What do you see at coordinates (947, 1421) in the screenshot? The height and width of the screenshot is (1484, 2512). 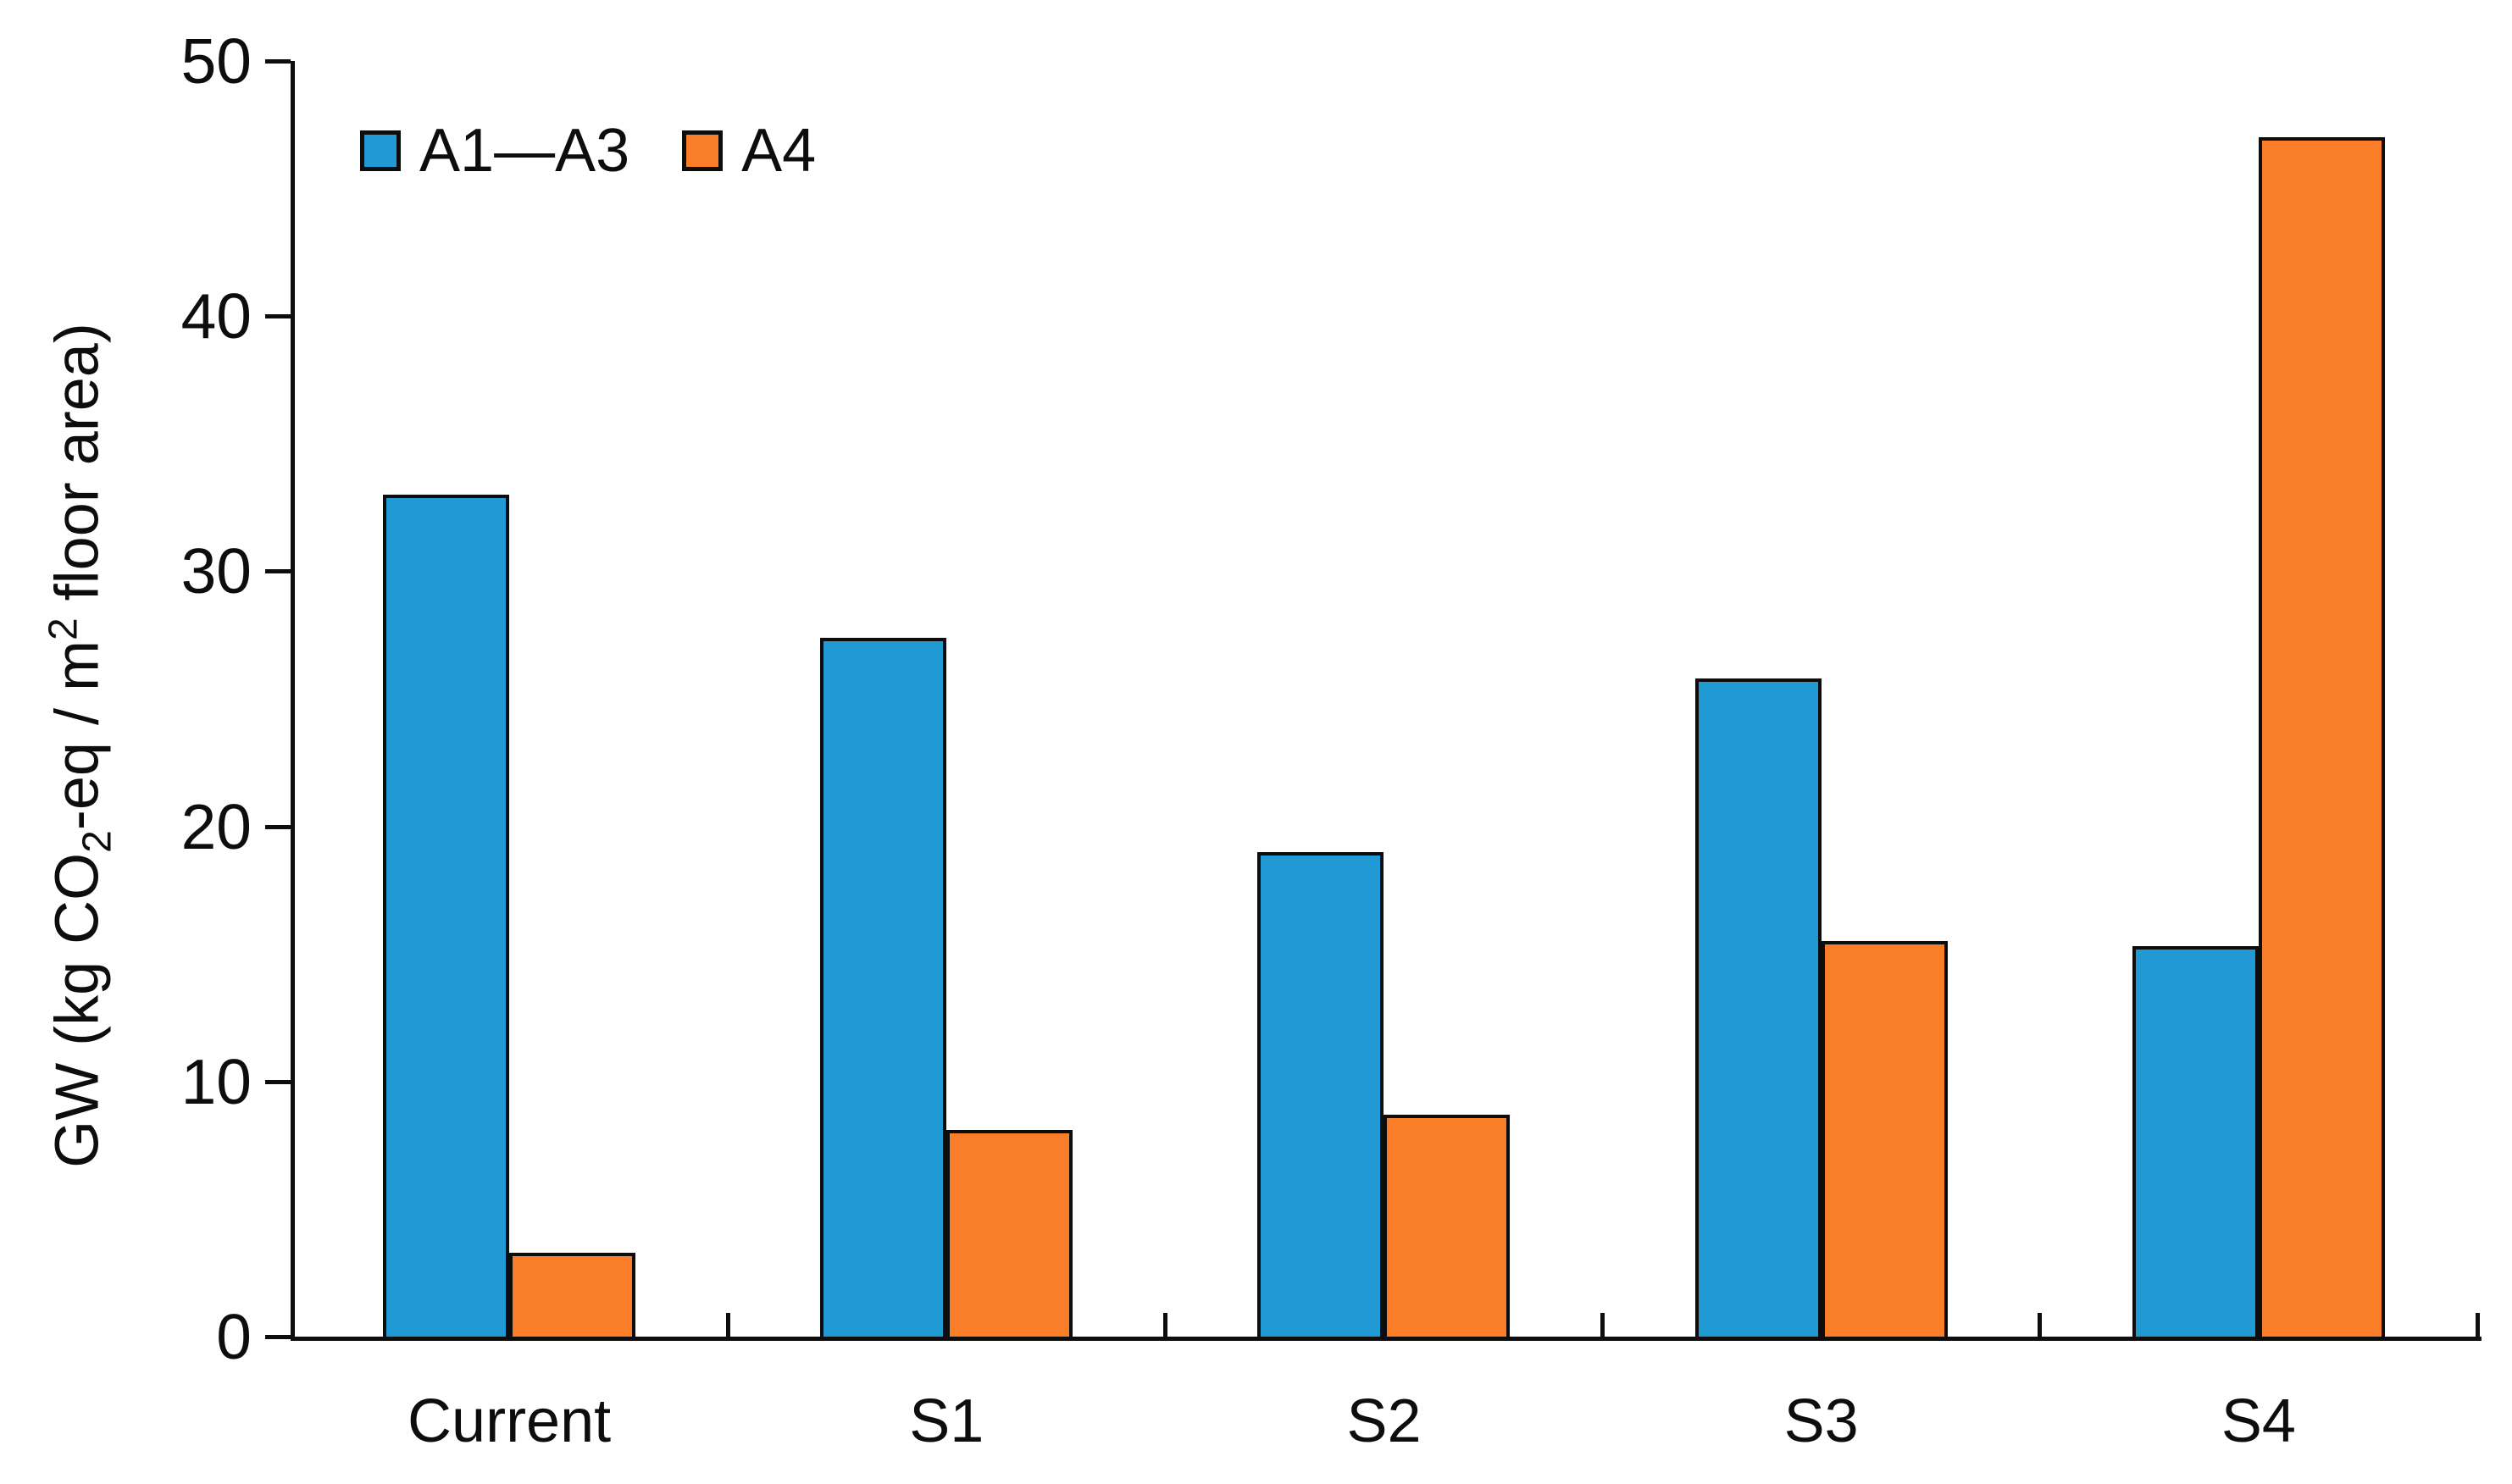 I see `x-category-label: S1` at bounding box center [947, 1421].